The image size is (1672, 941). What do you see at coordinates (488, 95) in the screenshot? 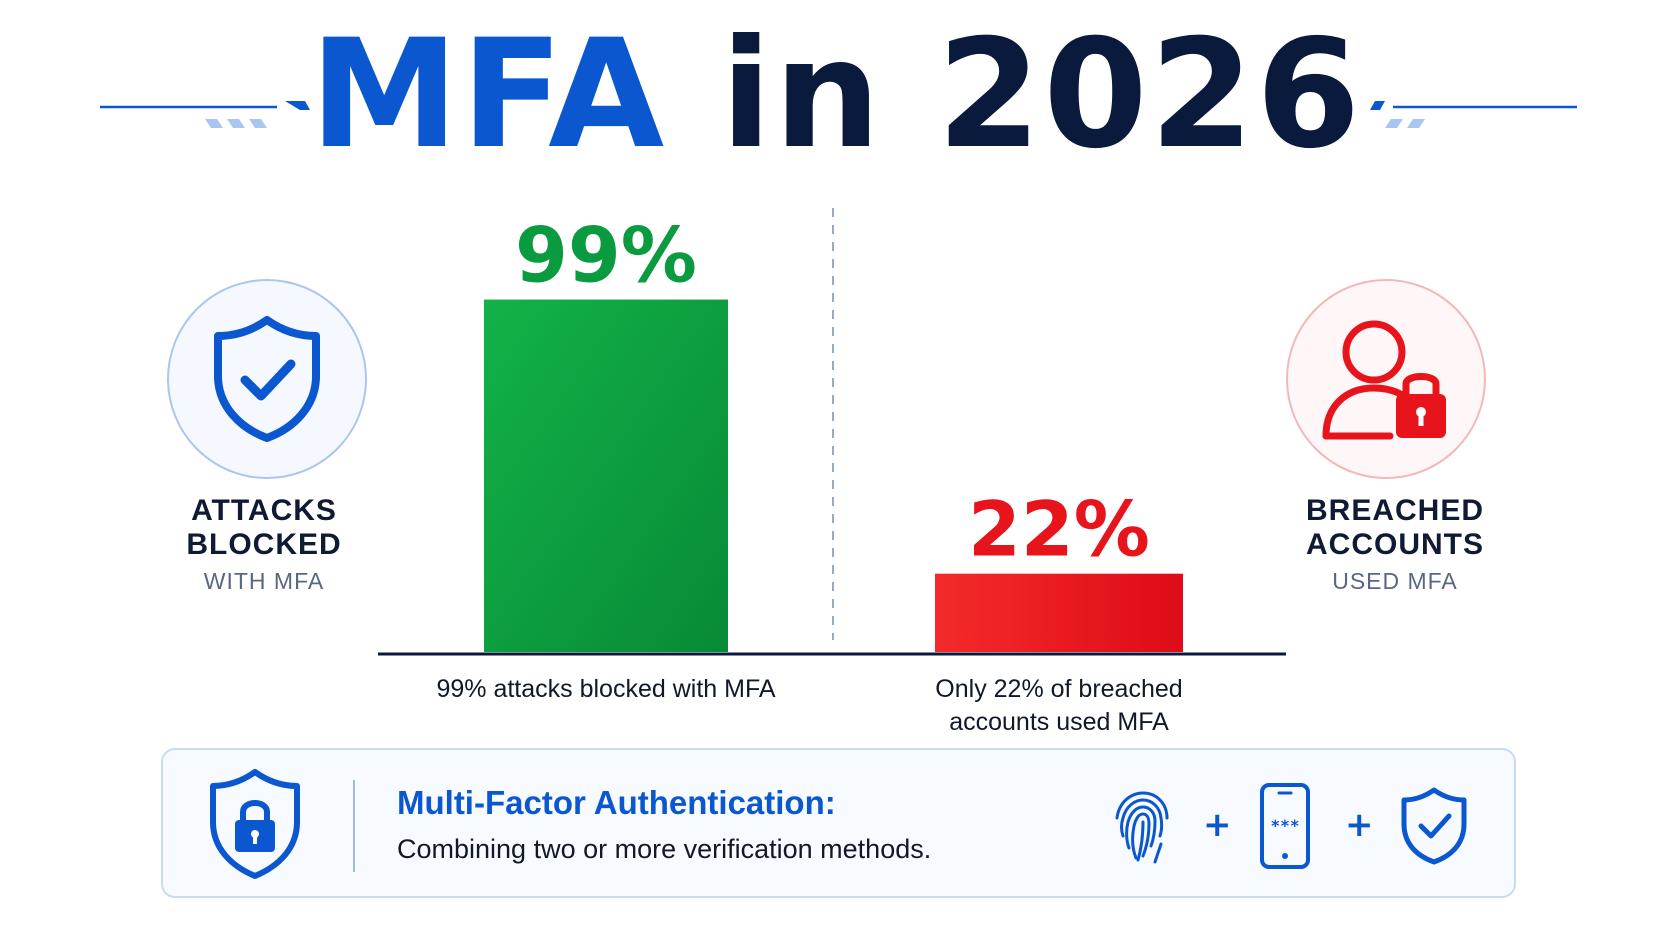
I see `title-mfa: MFA` at bounding box center [488, 95].